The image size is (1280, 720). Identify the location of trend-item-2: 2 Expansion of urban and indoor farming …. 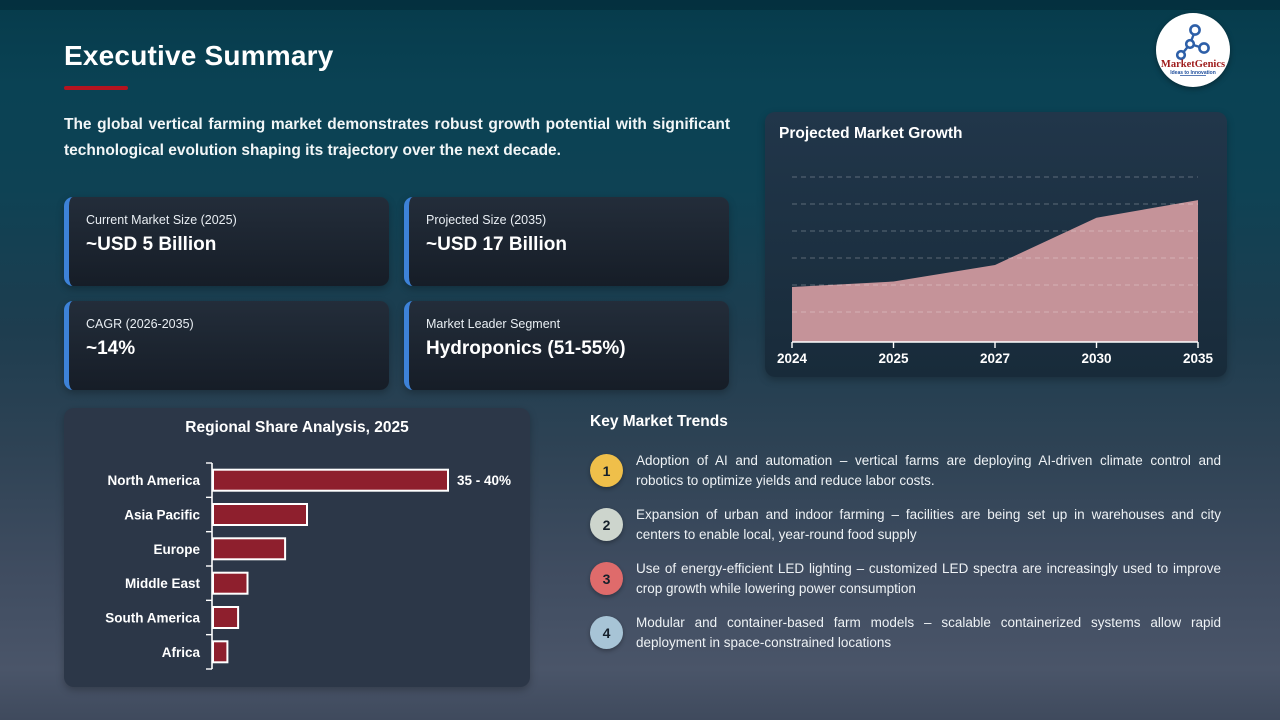
(910, 524).